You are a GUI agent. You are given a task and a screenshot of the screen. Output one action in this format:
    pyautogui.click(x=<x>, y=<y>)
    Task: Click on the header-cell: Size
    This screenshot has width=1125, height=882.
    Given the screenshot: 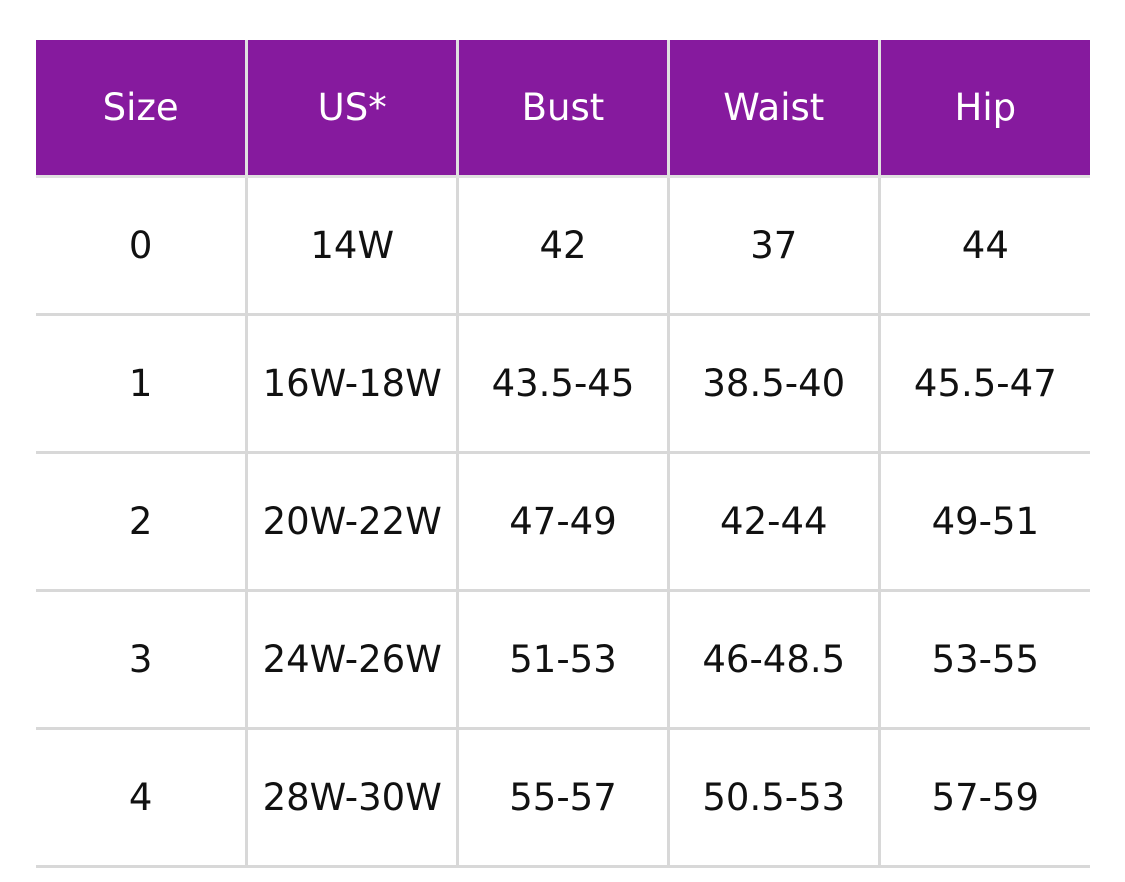 What is the action you would take?
    pyautogui.click(x=142, y=109)
    